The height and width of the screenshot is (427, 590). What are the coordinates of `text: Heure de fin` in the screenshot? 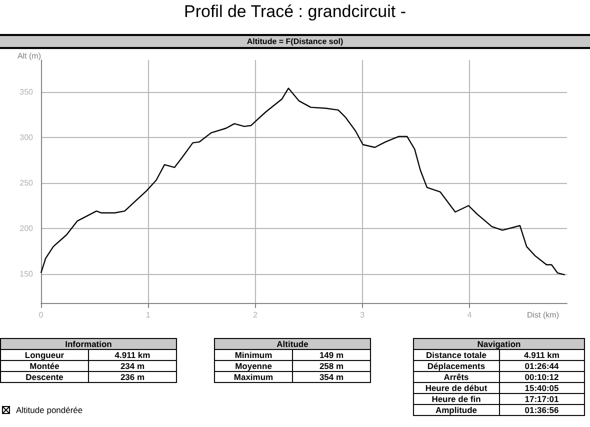 It's located at (456, 399).